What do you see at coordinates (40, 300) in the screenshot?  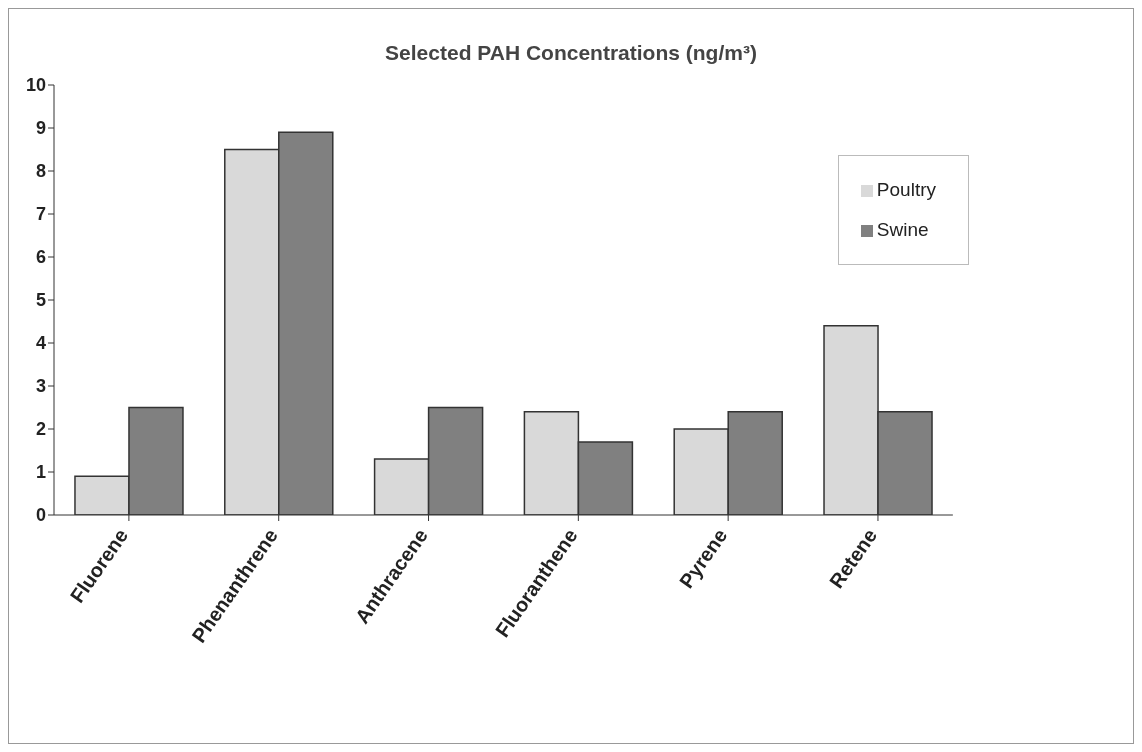 I see `y-tick-label: 5` at bounding box center [40, 300].